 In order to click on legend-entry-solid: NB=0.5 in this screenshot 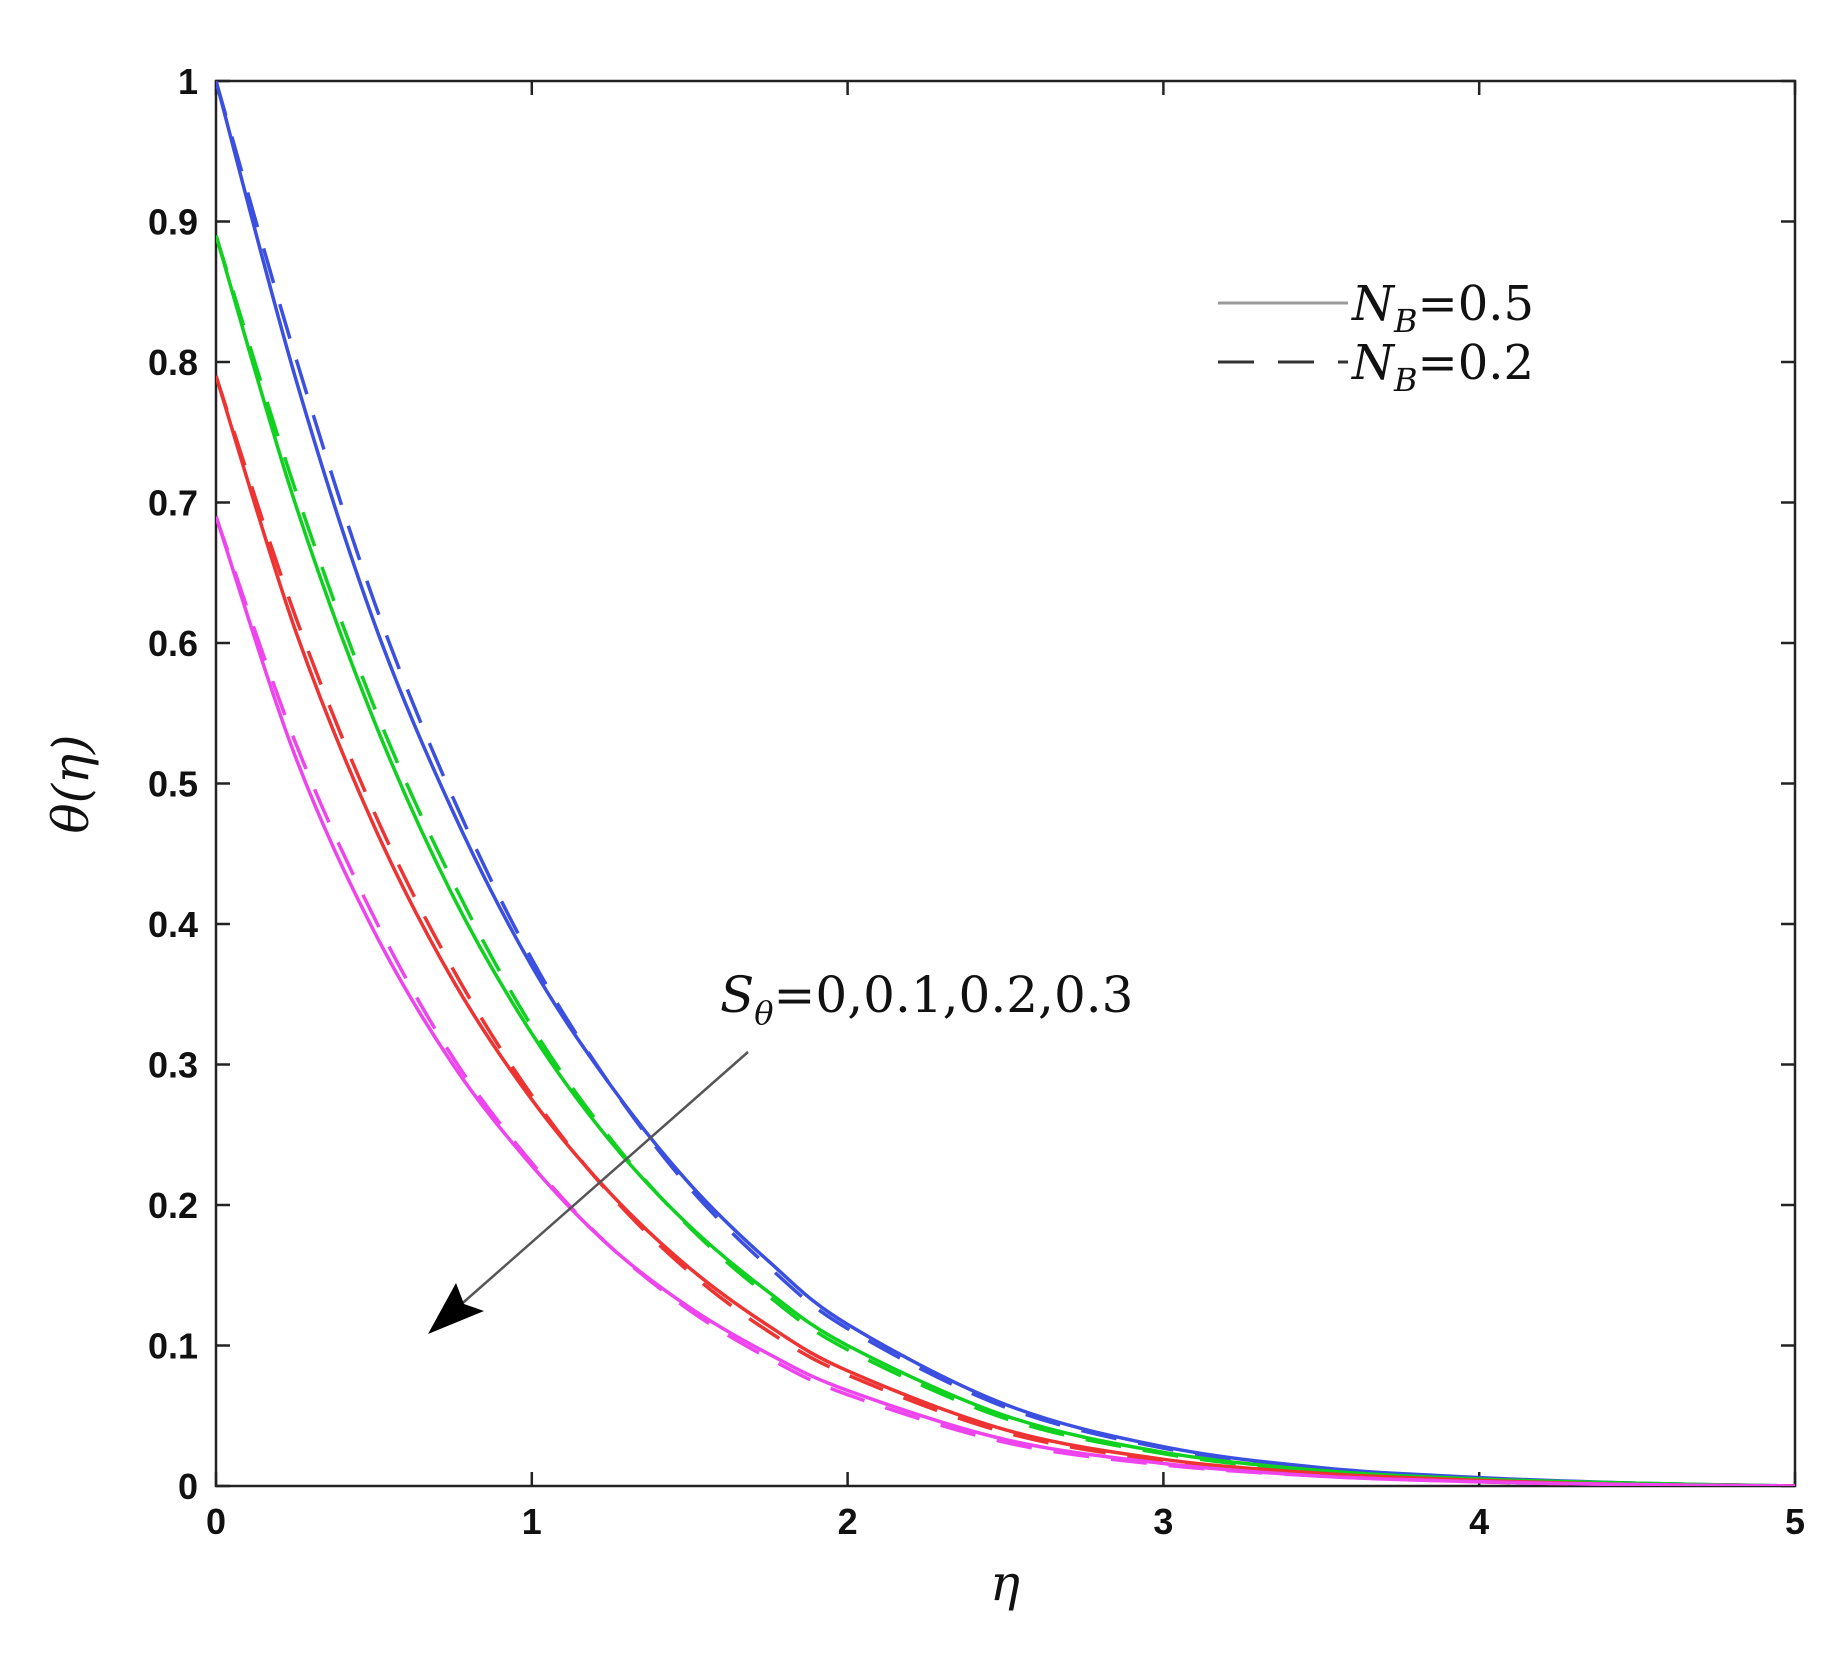, I will do `click(1442, 308)`.